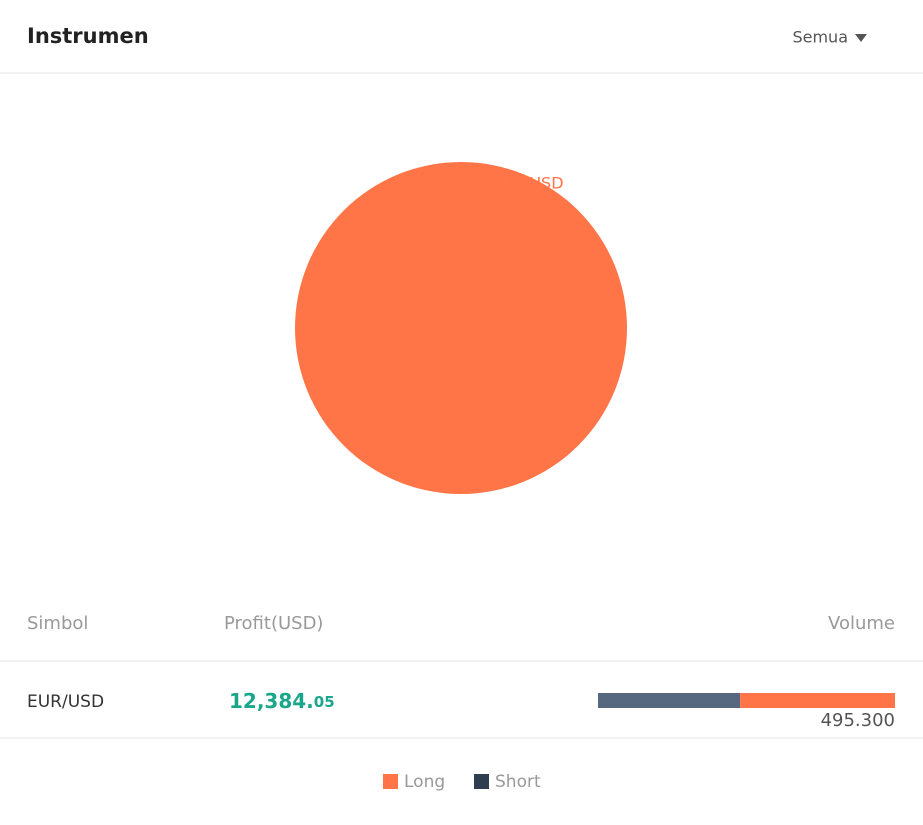  What do you see at coordinates (820, 37) in the screenshot?
I see `filter-dropdown: Semua` at bounding box center [820, 37].